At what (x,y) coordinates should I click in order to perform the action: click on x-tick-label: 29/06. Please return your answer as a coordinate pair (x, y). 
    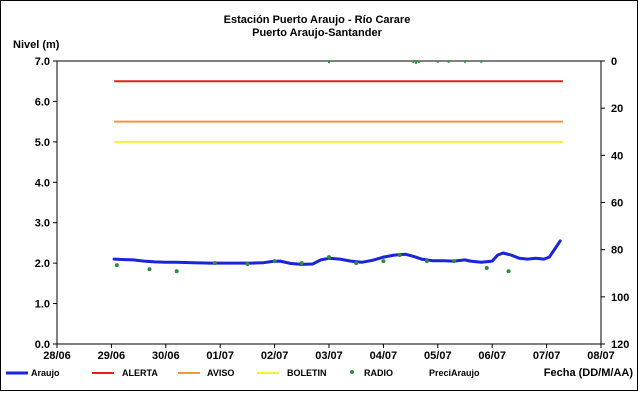
    Looking at the image, I should click on (112, 356).